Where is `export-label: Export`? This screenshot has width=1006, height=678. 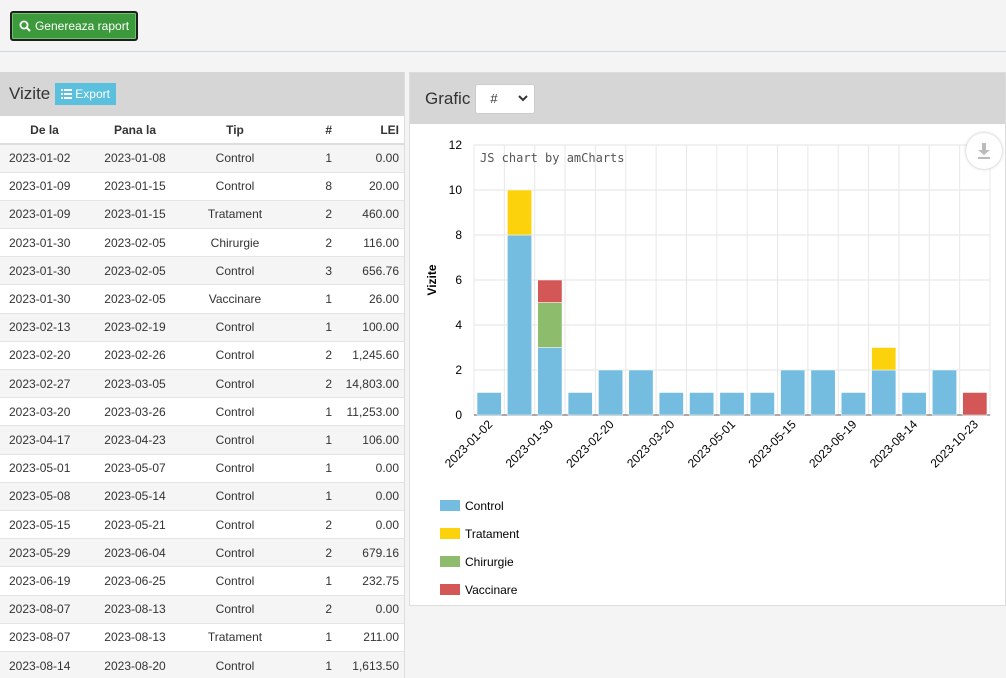 export-label: Export is located at coordinates (92, 94).